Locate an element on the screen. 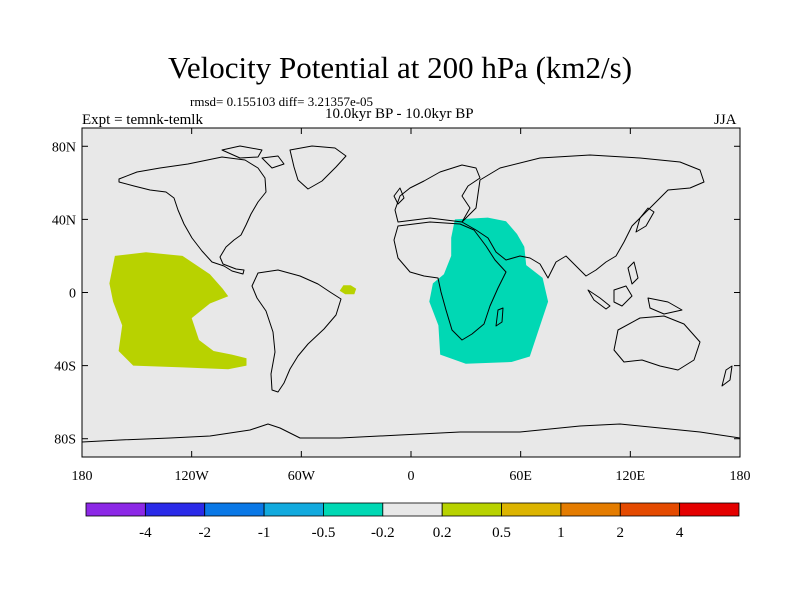 This screenshot has height=600, width=800. coastline-greenland is located at coordinates (318, 167).